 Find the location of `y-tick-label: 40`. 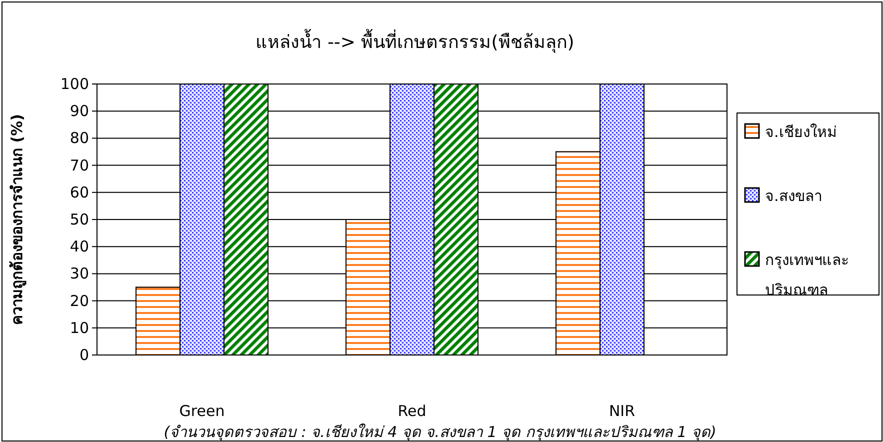

y-tick-label: 40 is located at coordinates (79, 247).